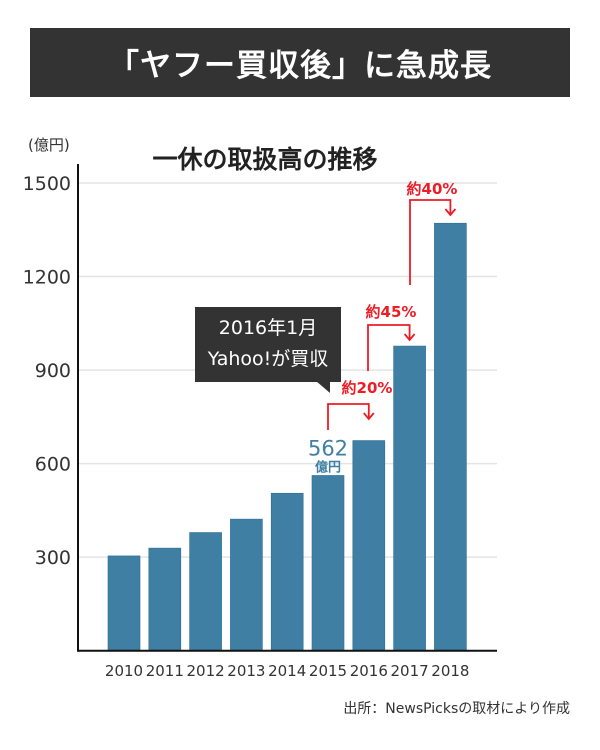 Image resolution: width=600 pixels, height=750 pixels. Describe the element at coordinates (456, 709) in the screenshot. I see `source-note: 出所：NewsPicksの取材により作成` at that location.